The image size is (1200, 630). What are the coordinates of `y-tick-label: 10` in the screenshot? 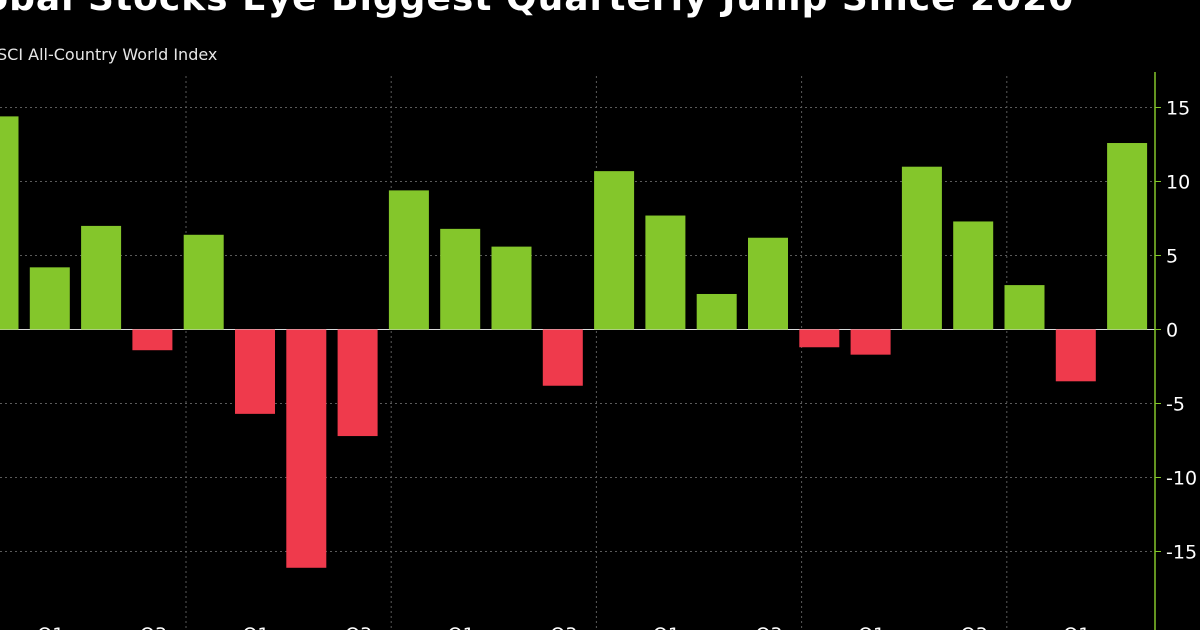 It's located at (1178, 183).